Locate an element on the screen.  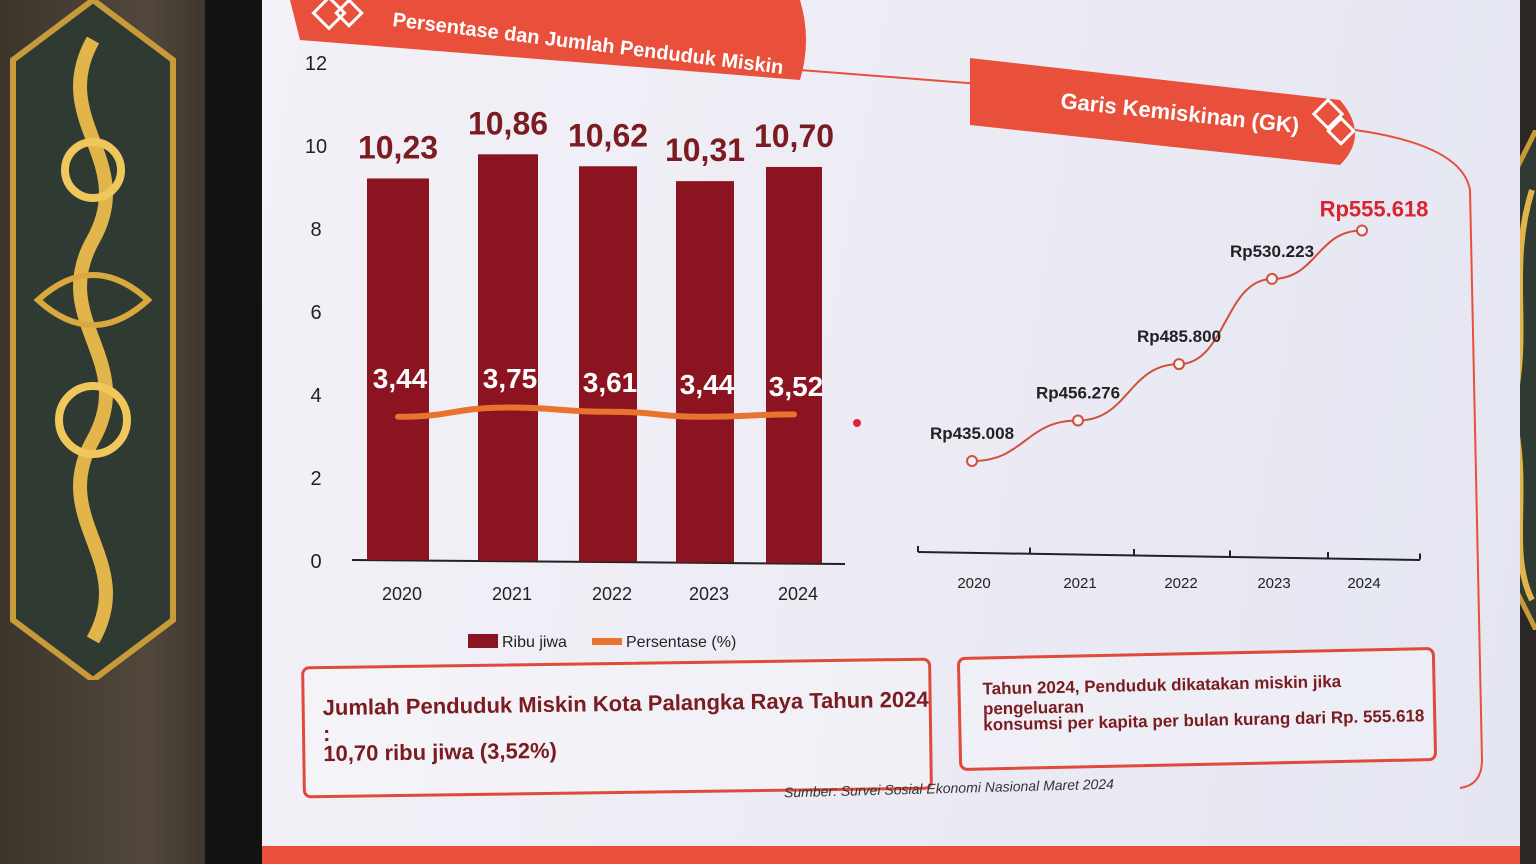
bar-value-label: 10,23 is located at coordinates (398, 147).